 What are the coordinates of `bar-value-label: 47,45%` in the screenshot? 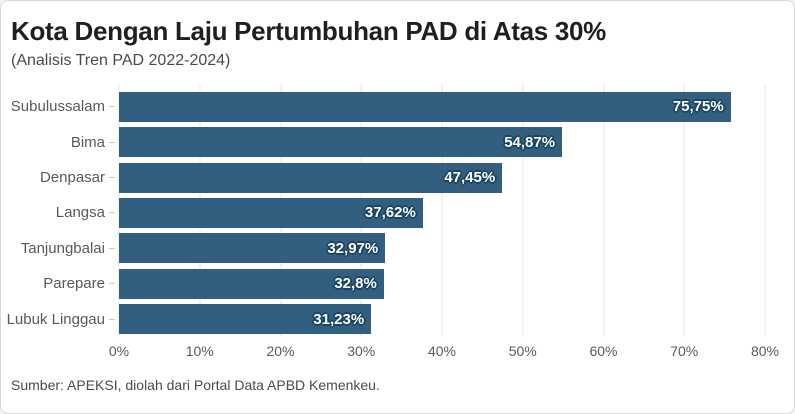 It's located at (470, 178).